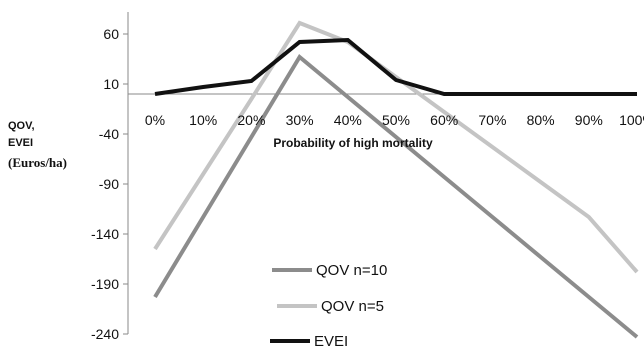 The image size is (644, 351). I want to click on y-tick-label: 60, so click(111, 34).